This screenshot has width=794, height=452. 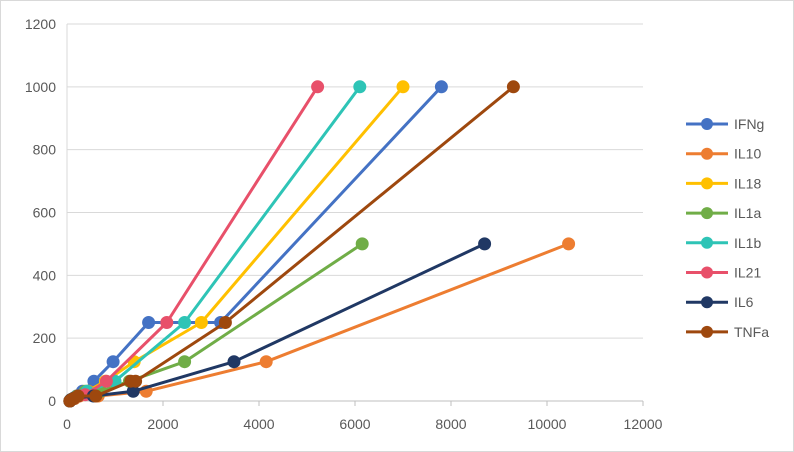 What do you see at coordinates (723, 243) in the screenshot?
I see `legend-item-il1b: IL1b` at bounding box center [723, 243].